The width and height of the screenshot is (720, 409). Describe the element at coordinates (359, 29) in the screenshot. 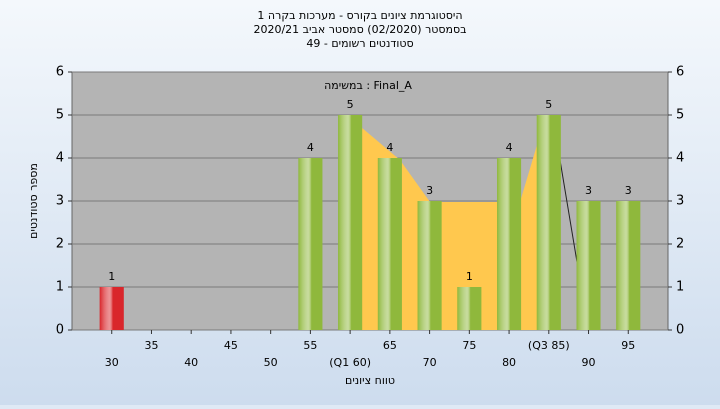

I see `chart-subtitle: בסמסטר (02/2020) סמסטר אביב 2020/21` at that location.